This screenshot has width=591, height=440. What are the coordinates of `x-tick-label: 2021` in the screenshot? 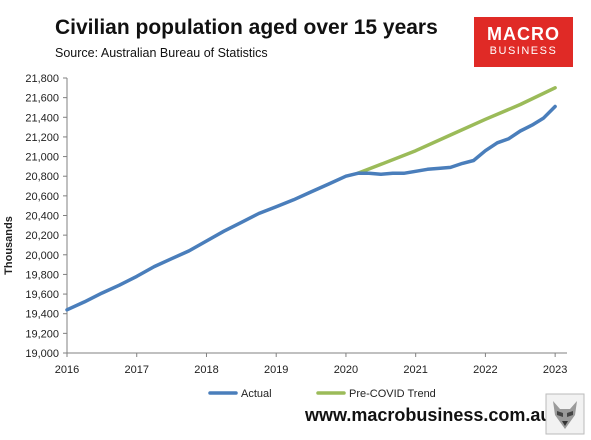 It's located at (415, 370).